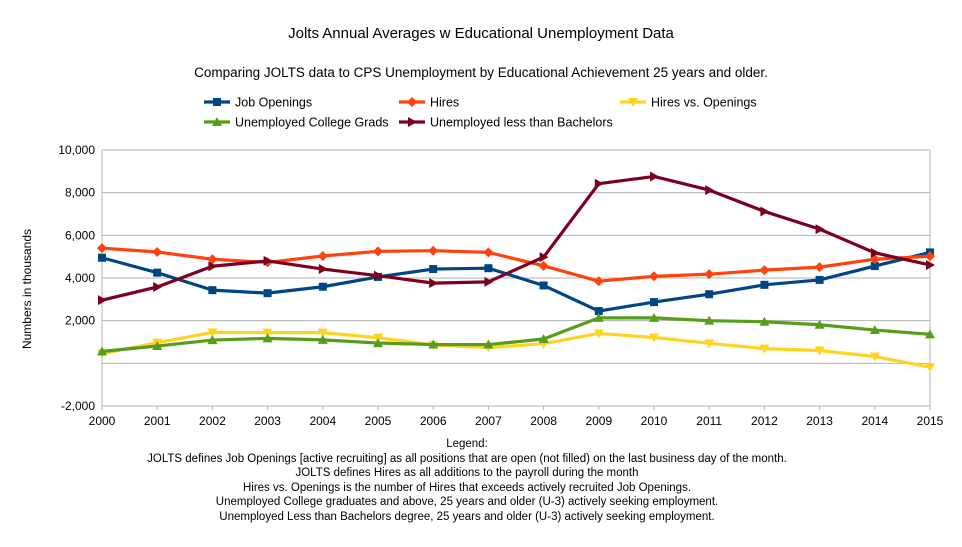 The image size is (962, 547). I want to click on x-tick-label: 2000, so click(102, 421).